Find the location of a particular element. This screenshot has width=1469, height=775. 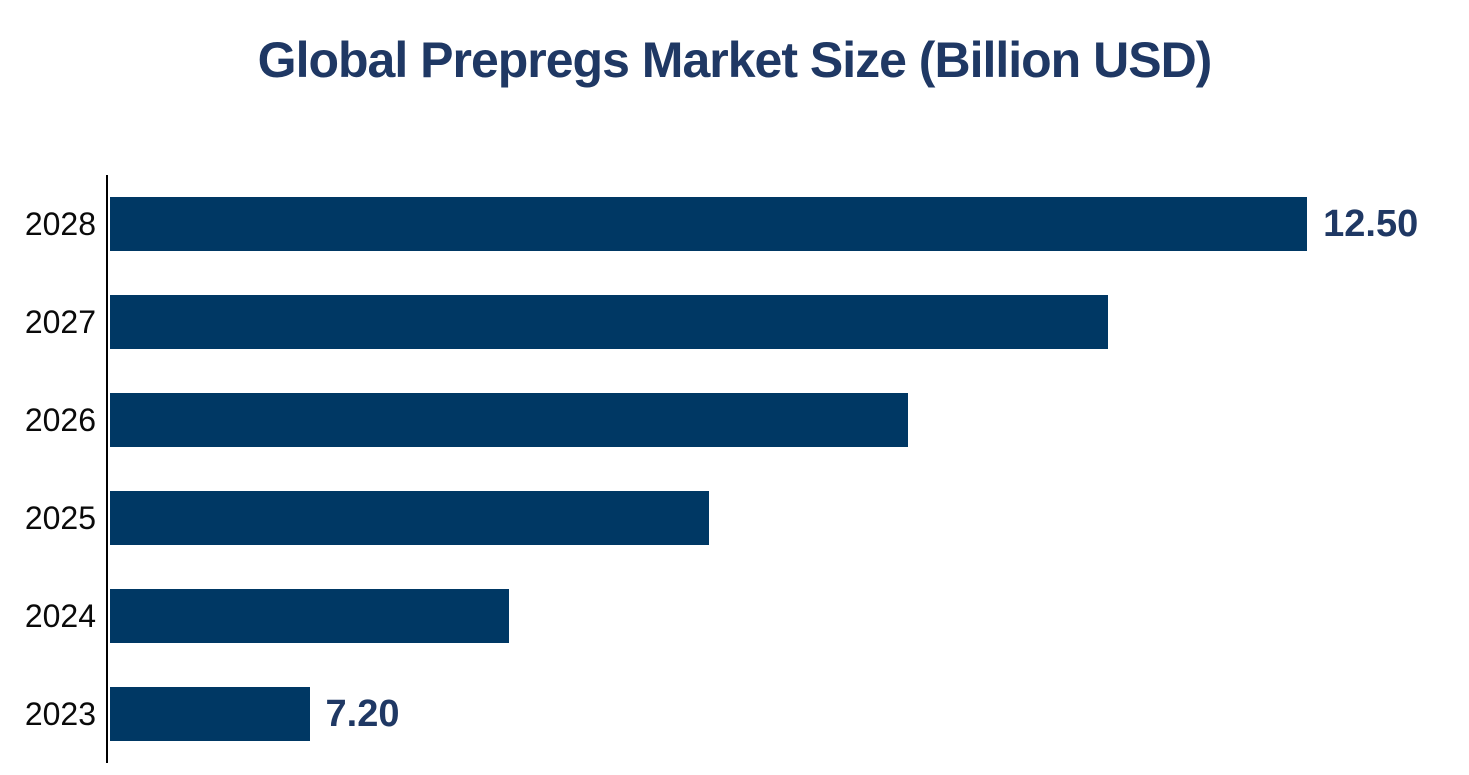

year-tick-label: 2028 is located at coordinates (60, 224).